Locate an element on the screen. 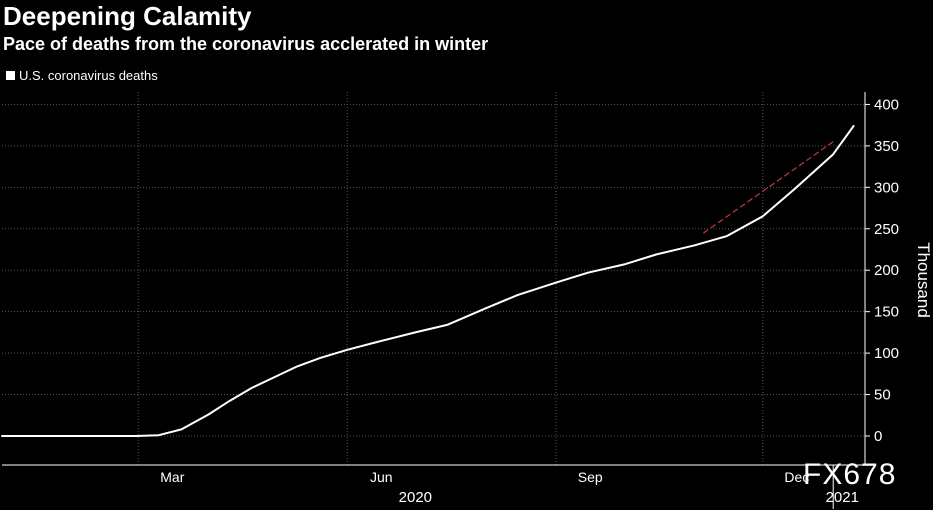  x-tick-label: Jun is located at coordinates (381, 477).